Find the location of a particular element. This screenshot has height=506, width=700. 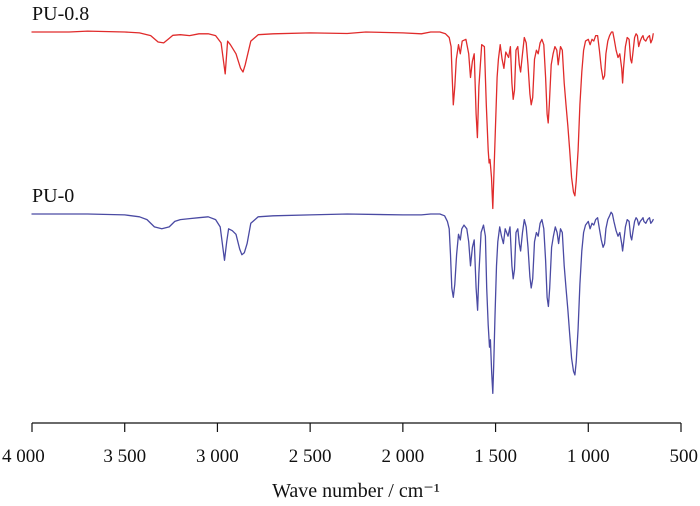

x-tick-label-2500: 2 500 is located at coordinates (310, 456).